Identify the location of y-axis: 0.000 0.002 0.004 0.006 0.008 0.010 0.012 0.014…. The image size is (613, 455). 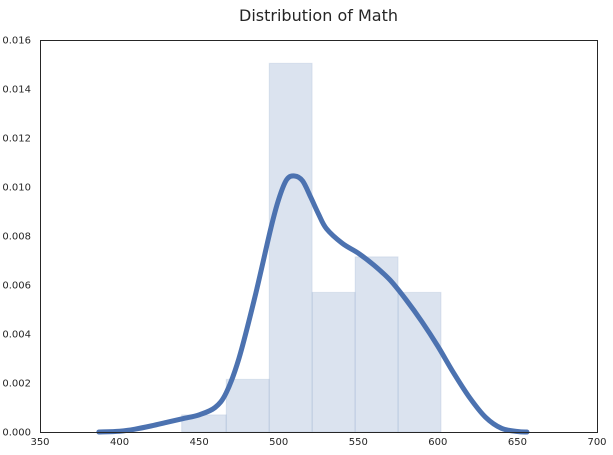
(16, 237).